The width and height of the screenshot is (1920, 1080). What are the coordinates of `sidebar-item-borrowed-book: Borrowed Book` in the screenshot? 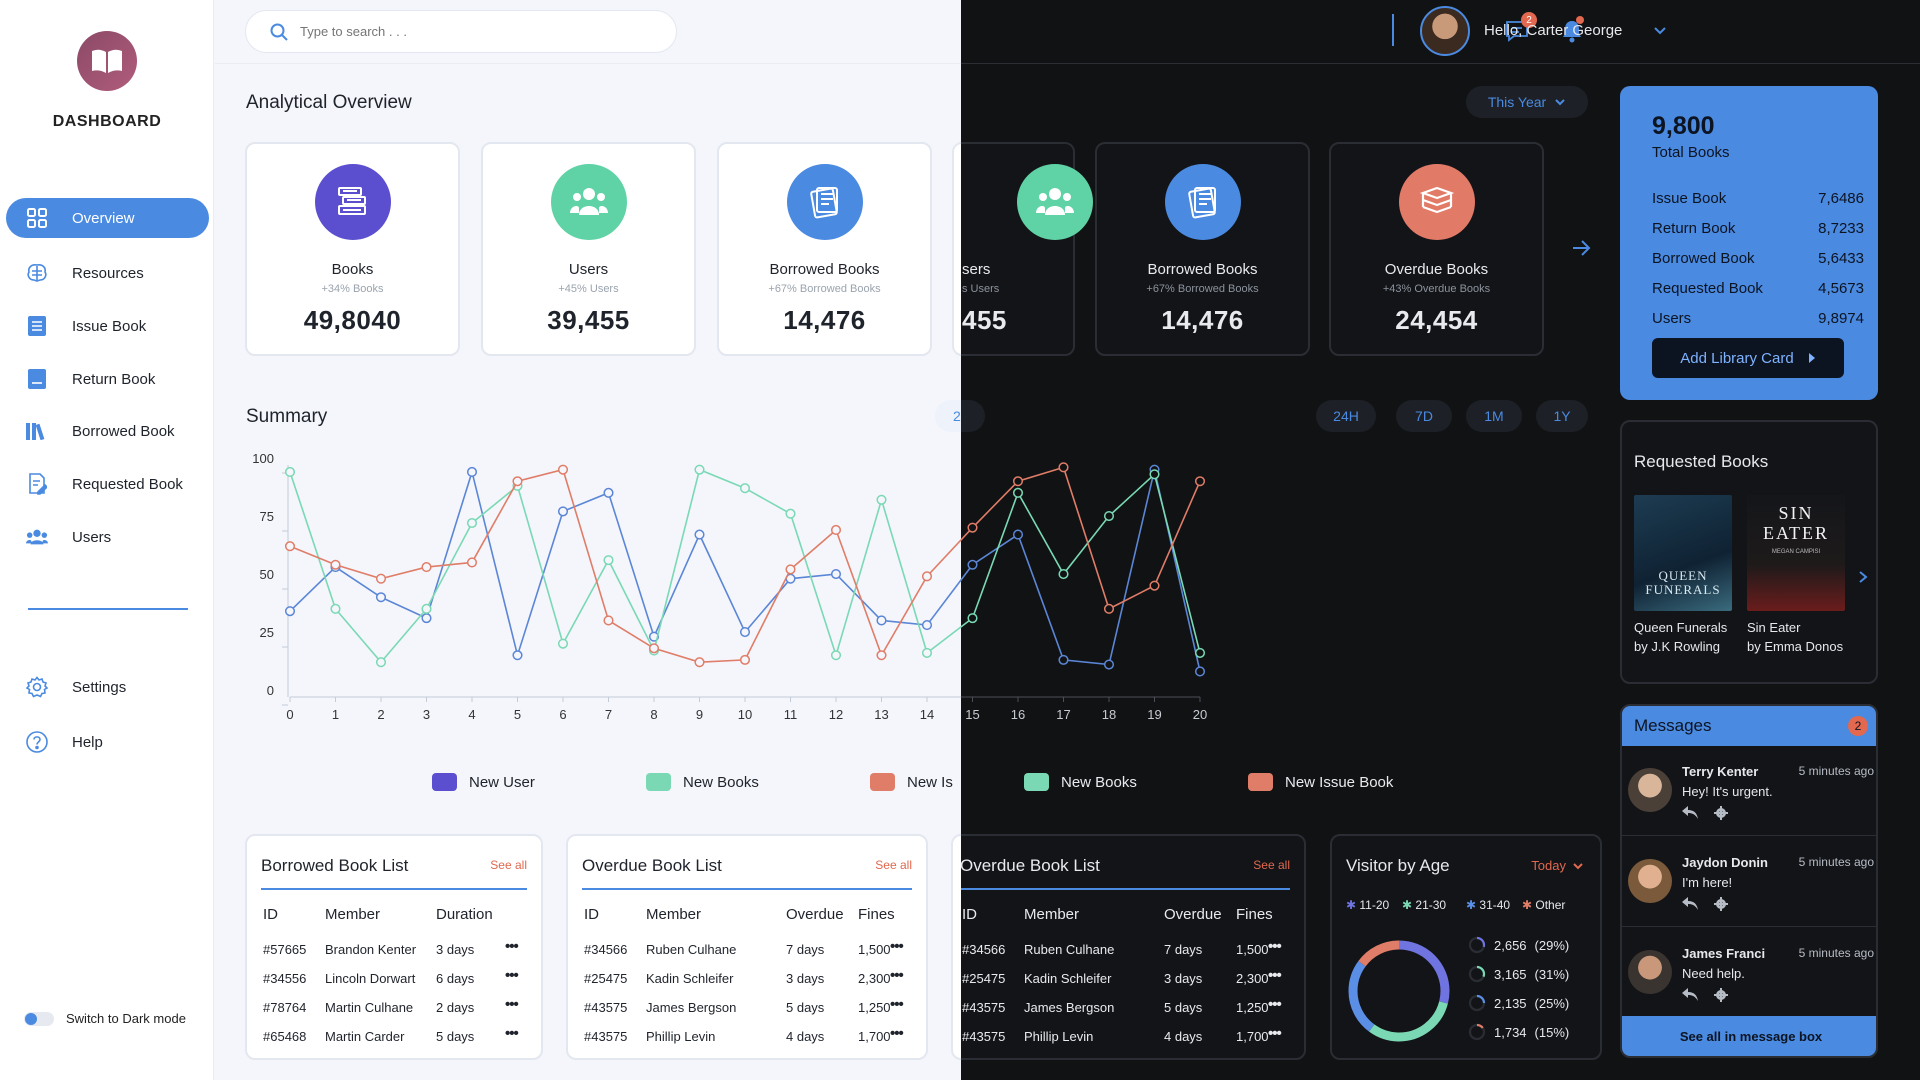 It's located at (107, 431).